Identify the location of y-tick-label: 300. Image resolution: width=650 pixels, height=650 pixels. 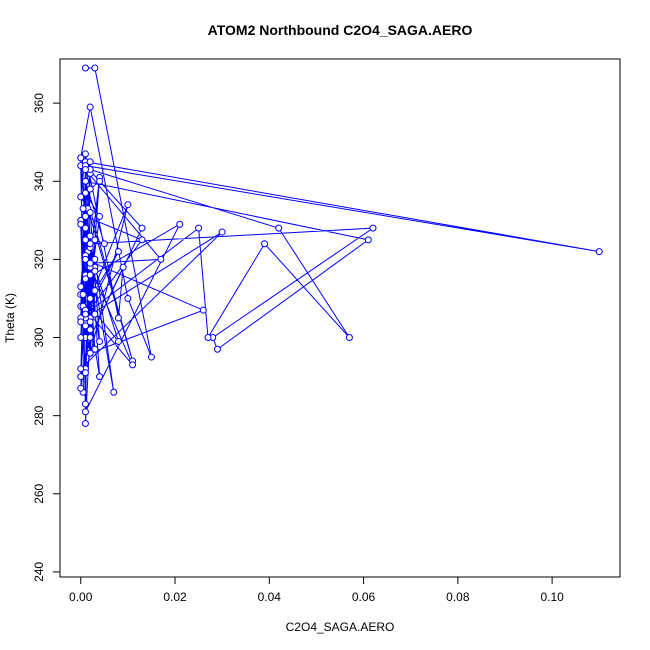
(39, 337).